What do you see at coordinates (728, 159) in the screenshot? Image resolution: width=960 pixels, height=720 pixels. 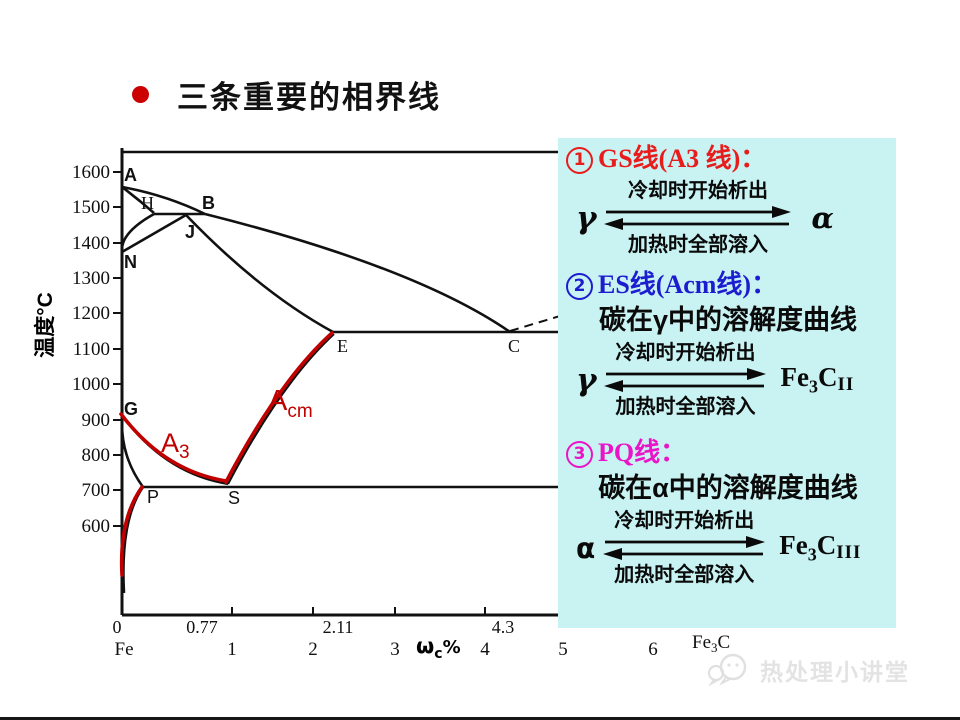 I see `section-gs-title: 1 GS线(A3 线)：` at bounding box center [728, 159].